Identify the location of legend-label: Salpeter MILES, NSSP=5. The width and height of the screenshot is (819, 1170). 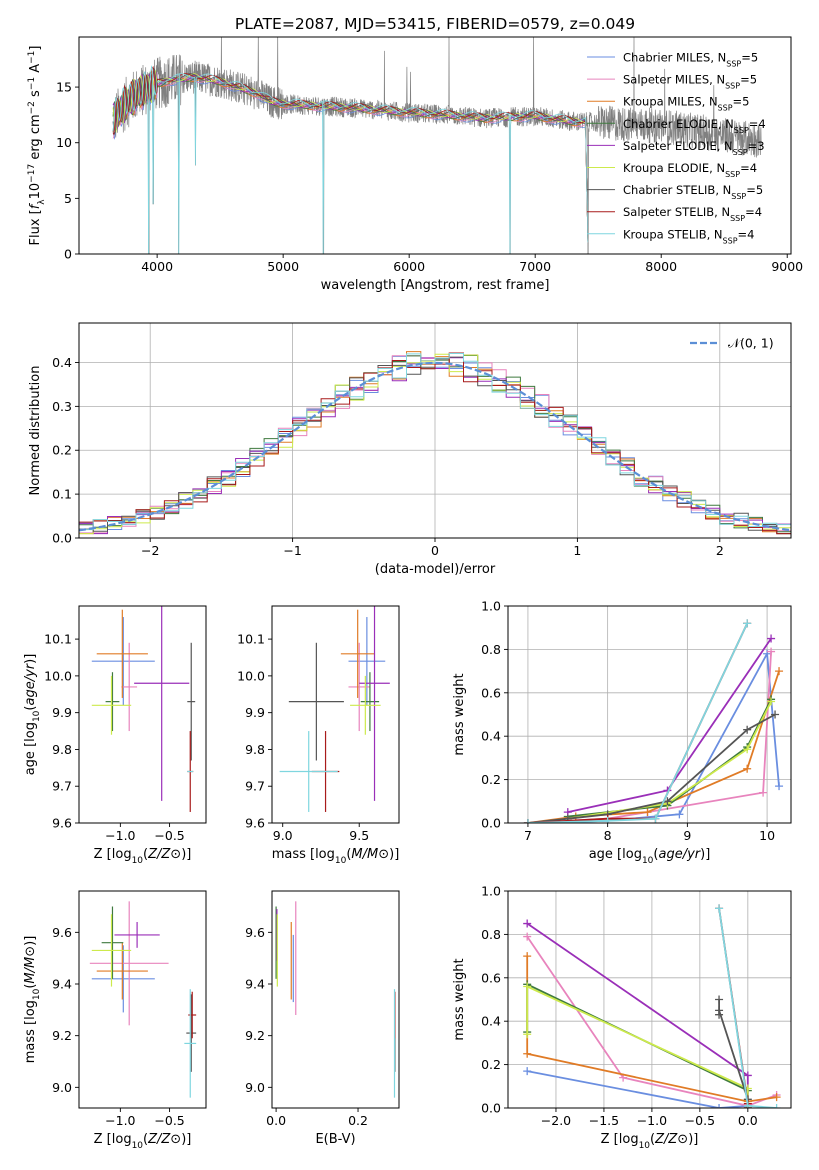
(690, 82).